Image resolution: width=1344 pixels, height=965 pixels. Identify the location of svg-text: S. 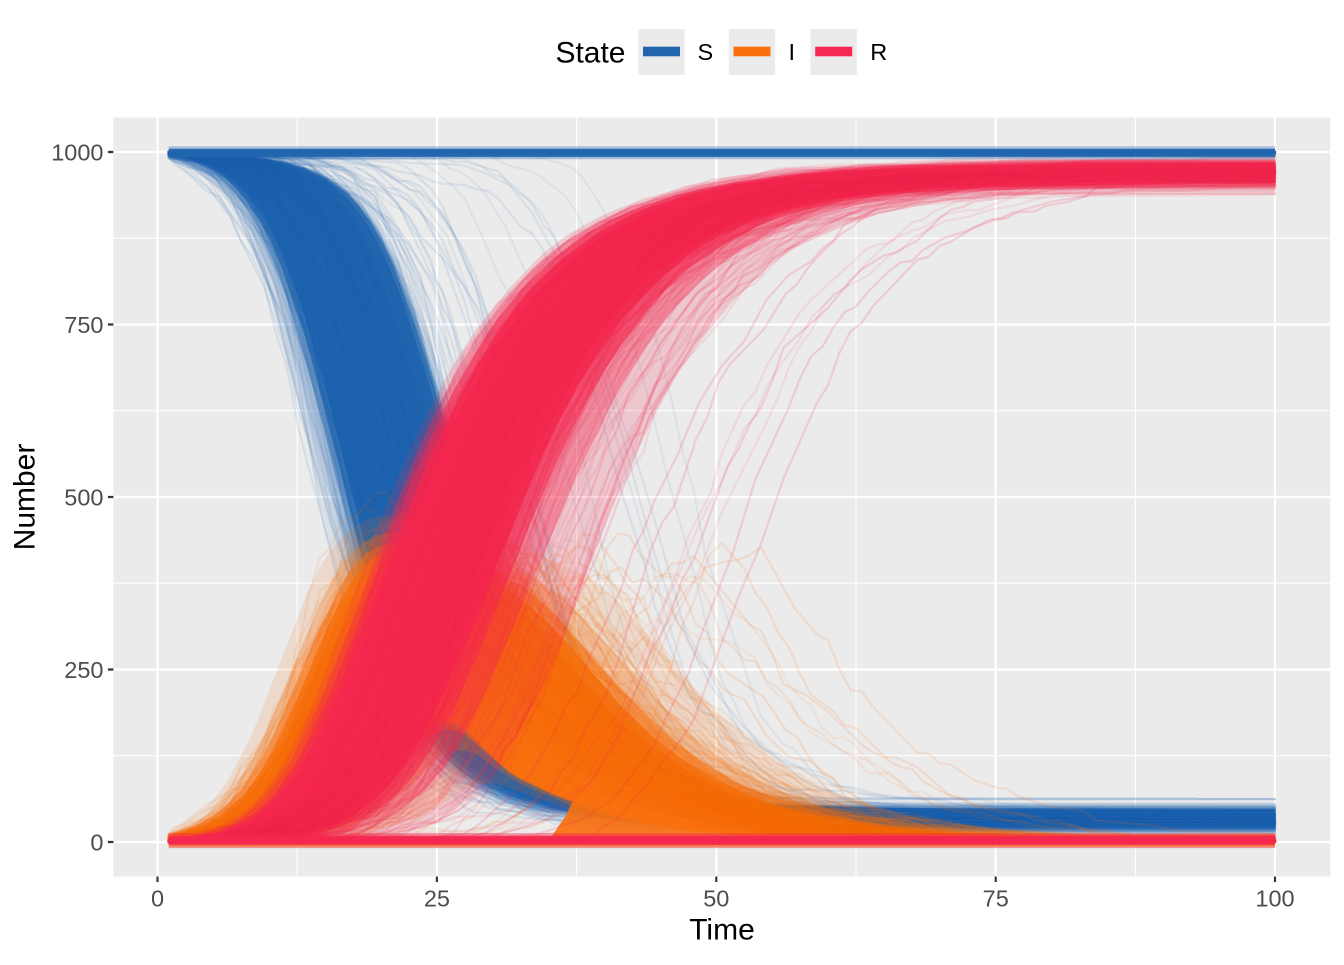
(706, 52).